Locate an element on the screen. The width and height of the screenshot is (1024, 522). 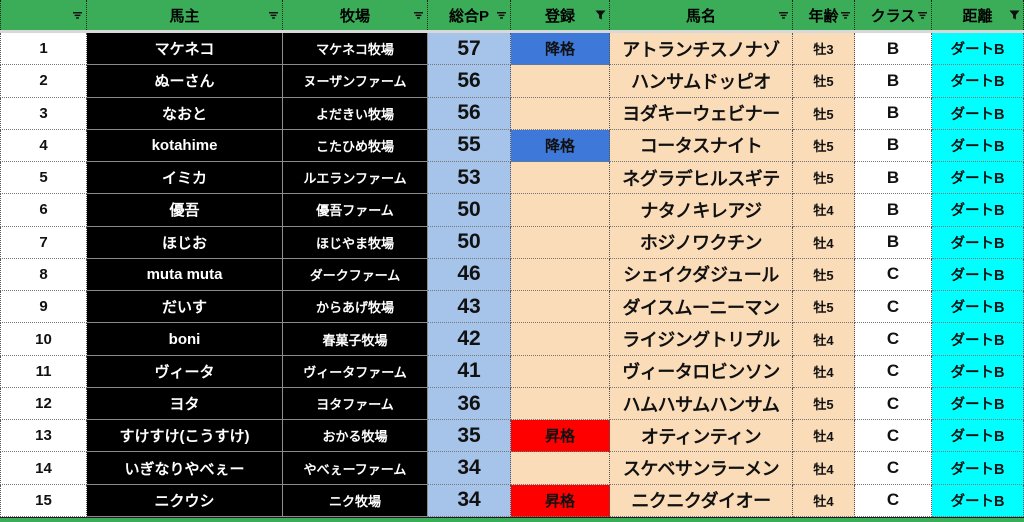
cell-horse-name: ネグラデヒルスギテ is located at coordinates (701, 178).